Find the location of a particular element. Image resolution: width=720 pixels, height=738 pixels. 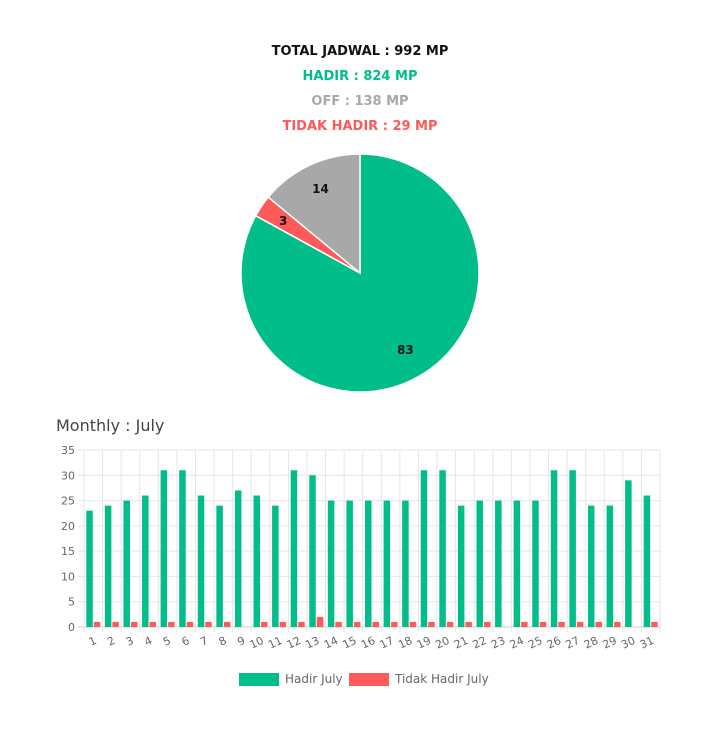

x-tick-label: 24 is located at coordinates (517, 643).